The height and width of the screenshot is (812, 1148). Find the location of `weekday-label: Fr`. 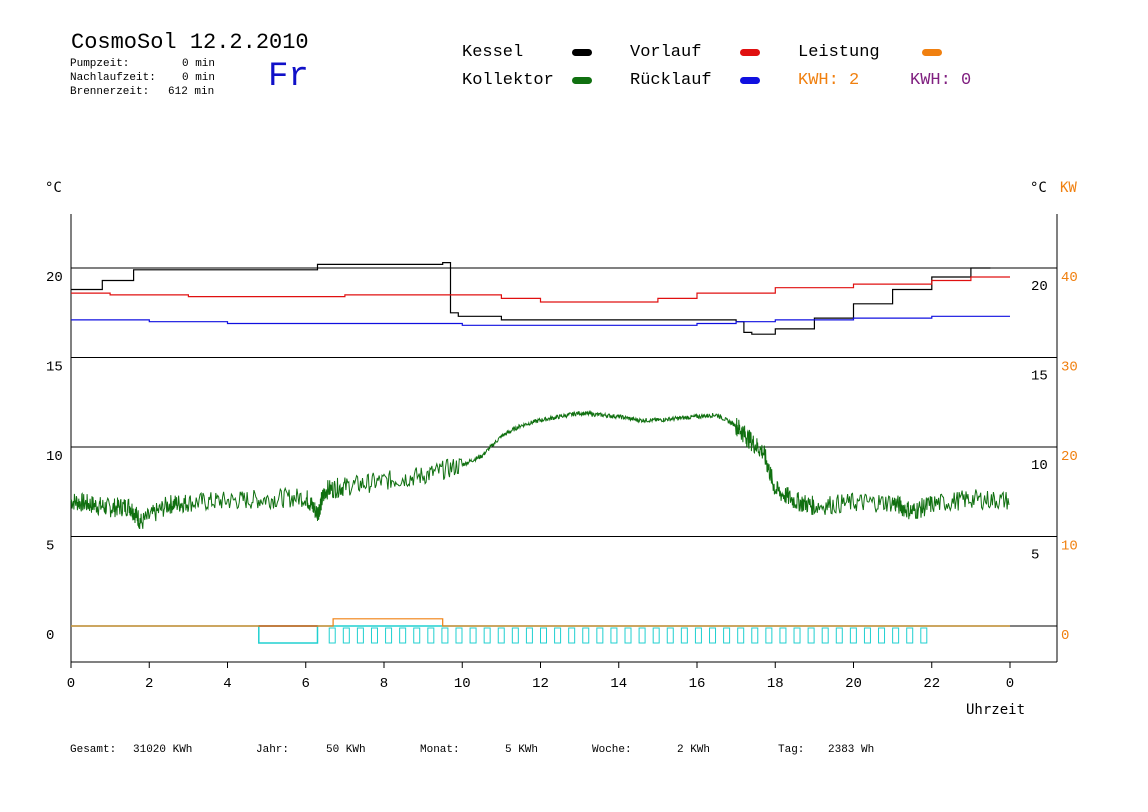

weekday-label: Fr is located at coordinates (288, 77).